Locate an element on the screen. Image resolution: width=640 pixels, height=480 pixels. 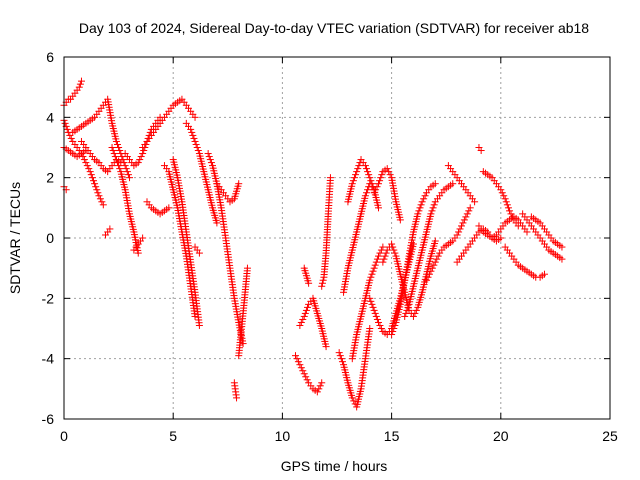
x-tick-label: 5 is located at coordinates (173, 436).